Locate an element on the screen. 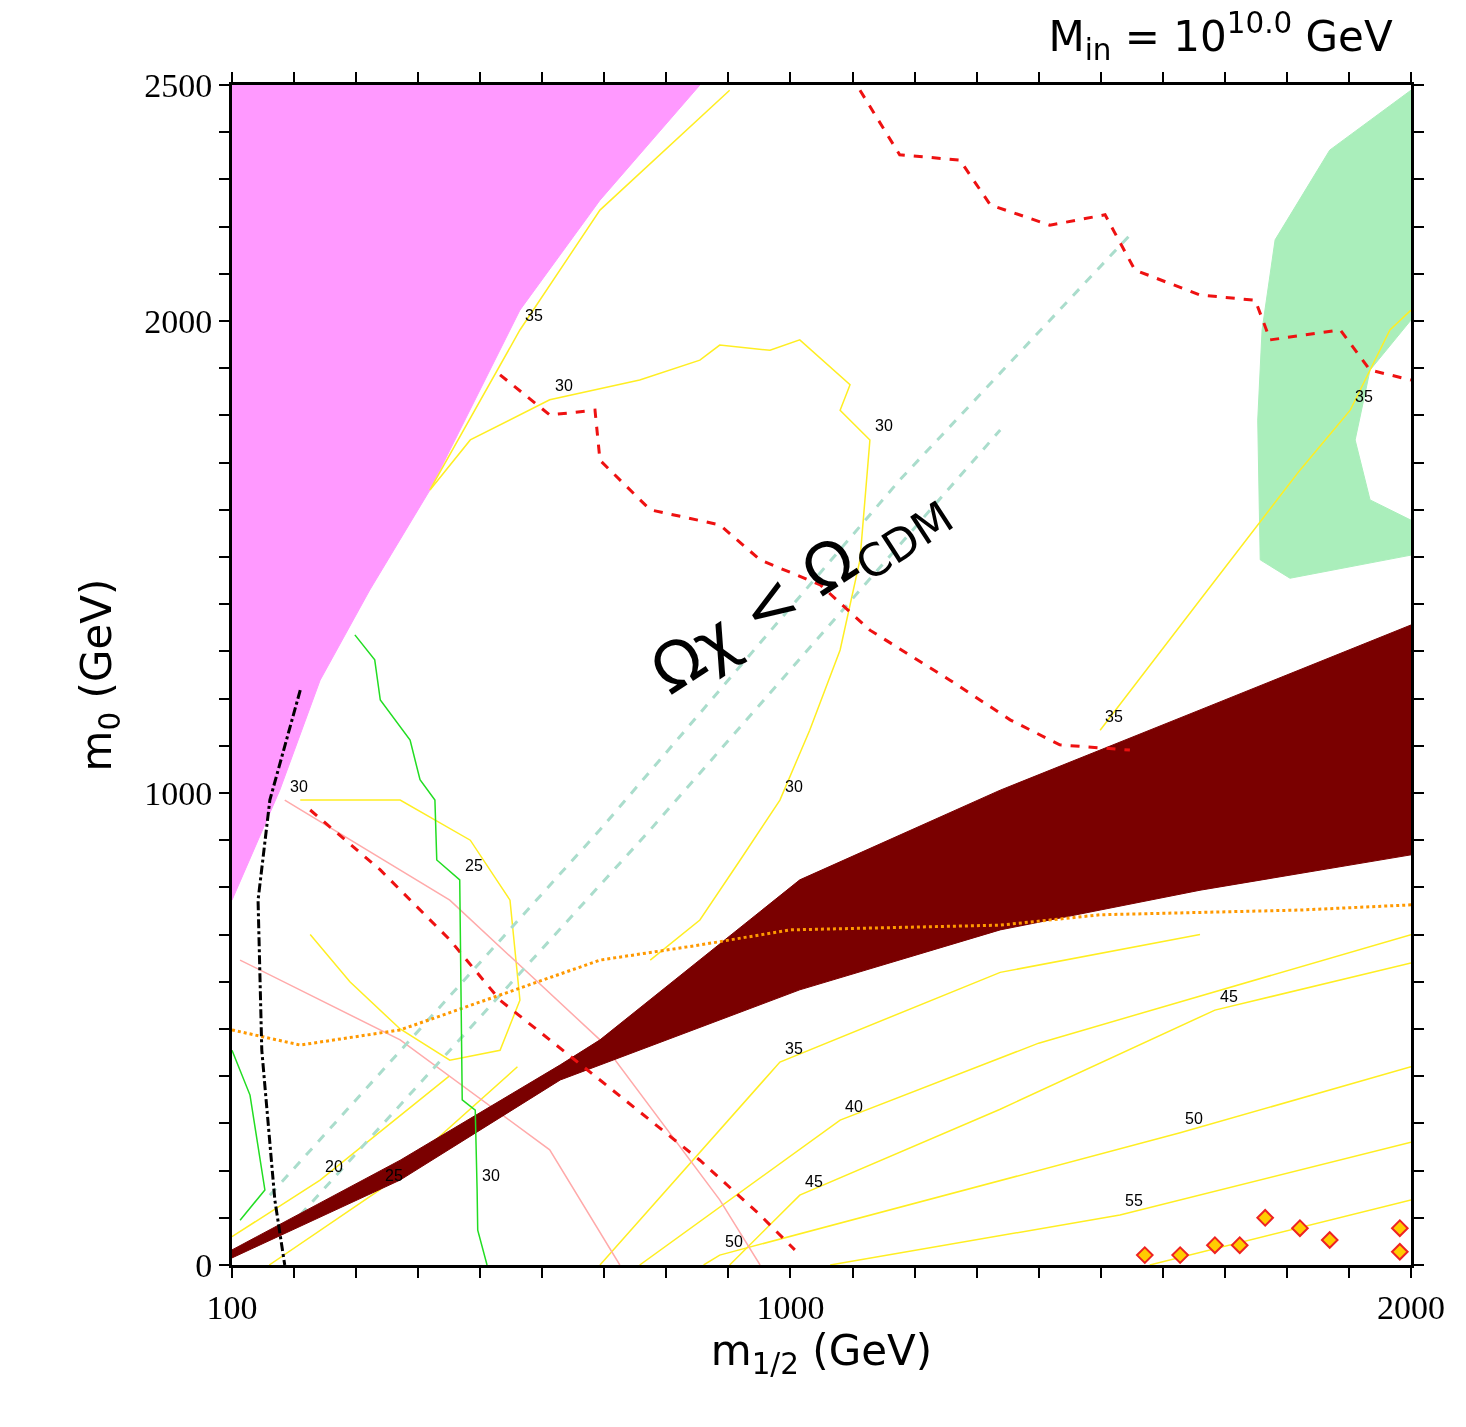 The height and width of the screenshot is (1427, 1466). x-axis-title: m$_{1/2}$ (GeV) is located at coordinates (821, 1353).